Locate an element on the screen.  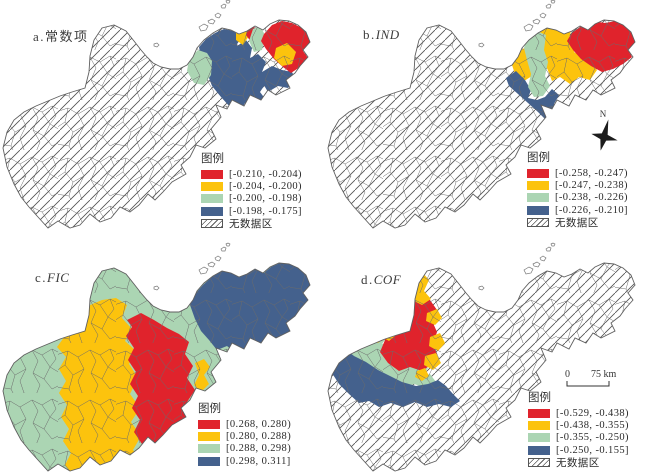
legend-label: [-0.238, -0.226) is located at coordinates (591, 198).